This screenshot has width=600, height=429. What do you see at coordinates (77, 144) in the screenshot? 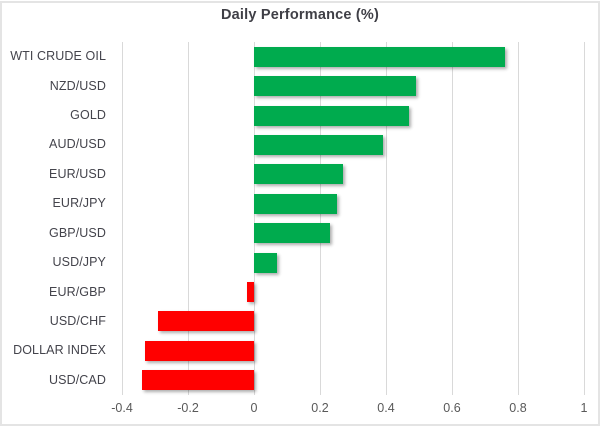
I see `category-label: AUD/USD` at bounding box center [77, 144].